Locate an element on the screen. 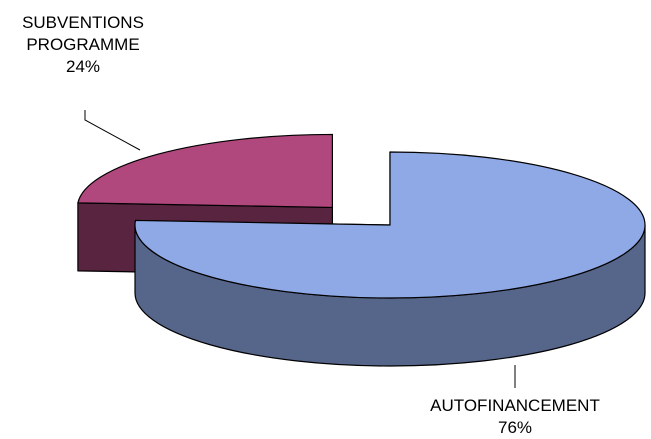 The height and width of the screenshot is (439, 651). leader-line is located at coordinates (112, 130).